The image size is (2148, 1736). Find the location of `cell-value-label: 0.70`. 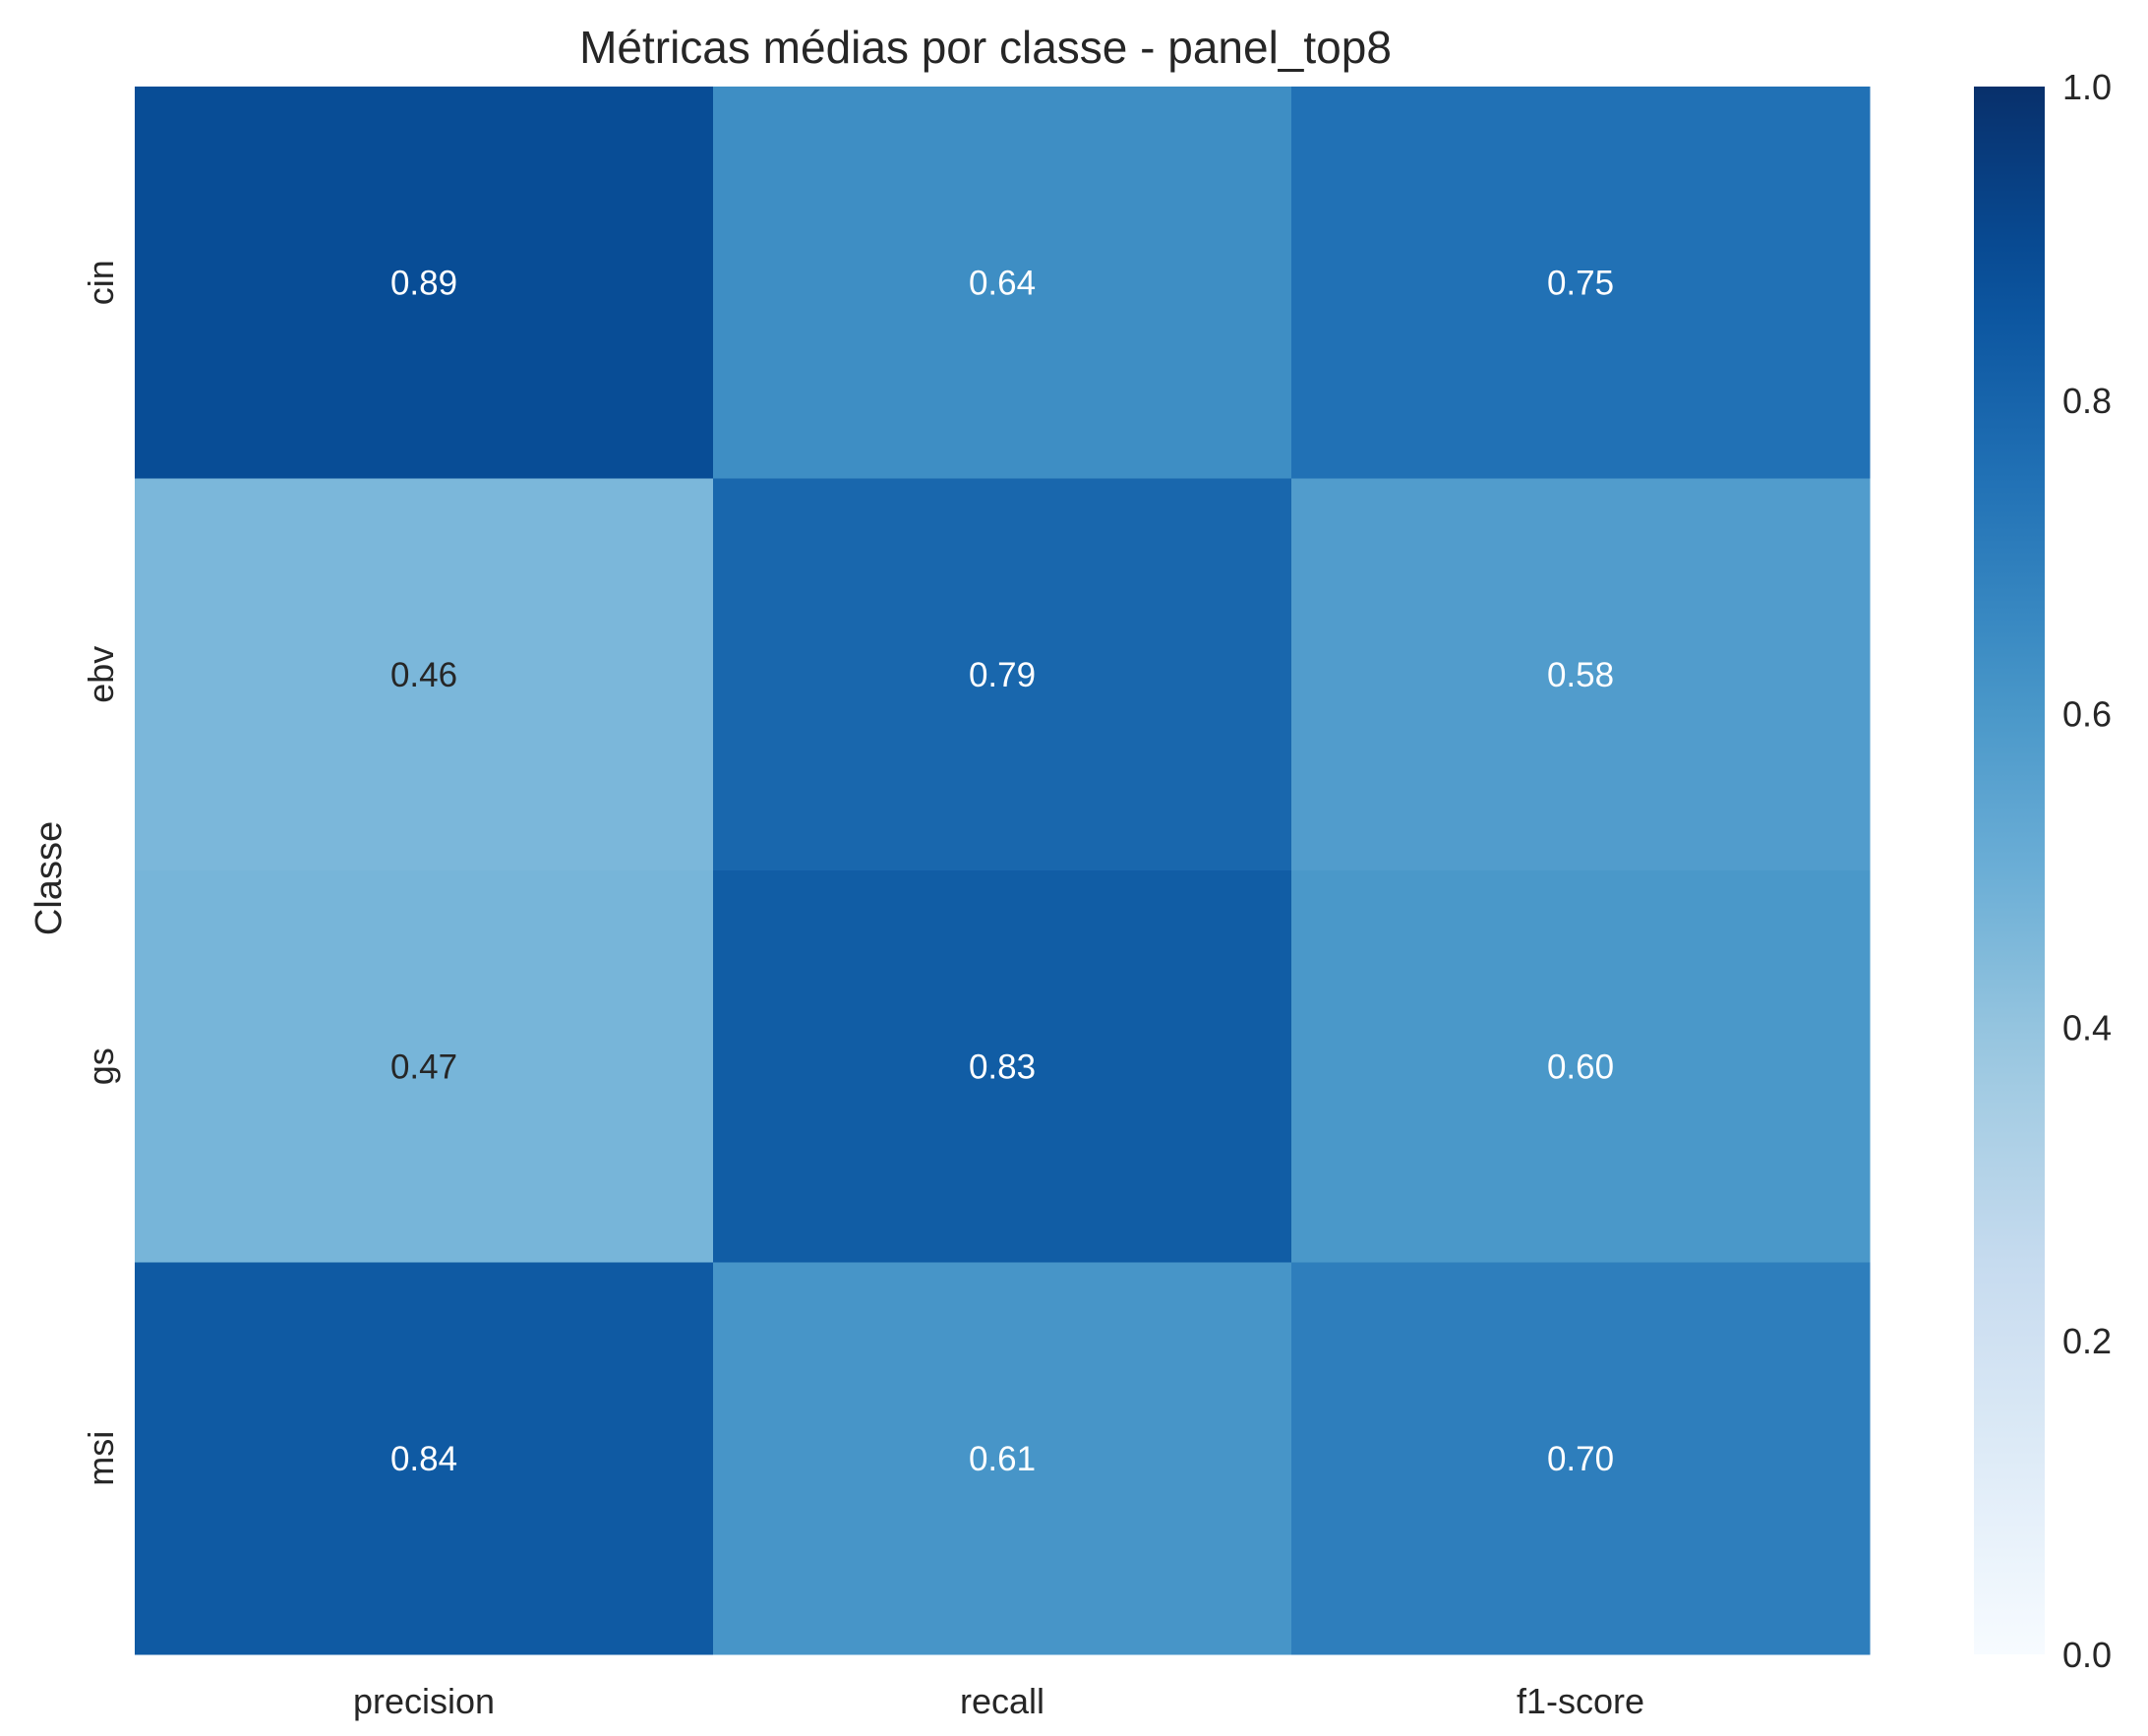

cell-value-label: 0.70 is located at coordinates (1580, 1459).